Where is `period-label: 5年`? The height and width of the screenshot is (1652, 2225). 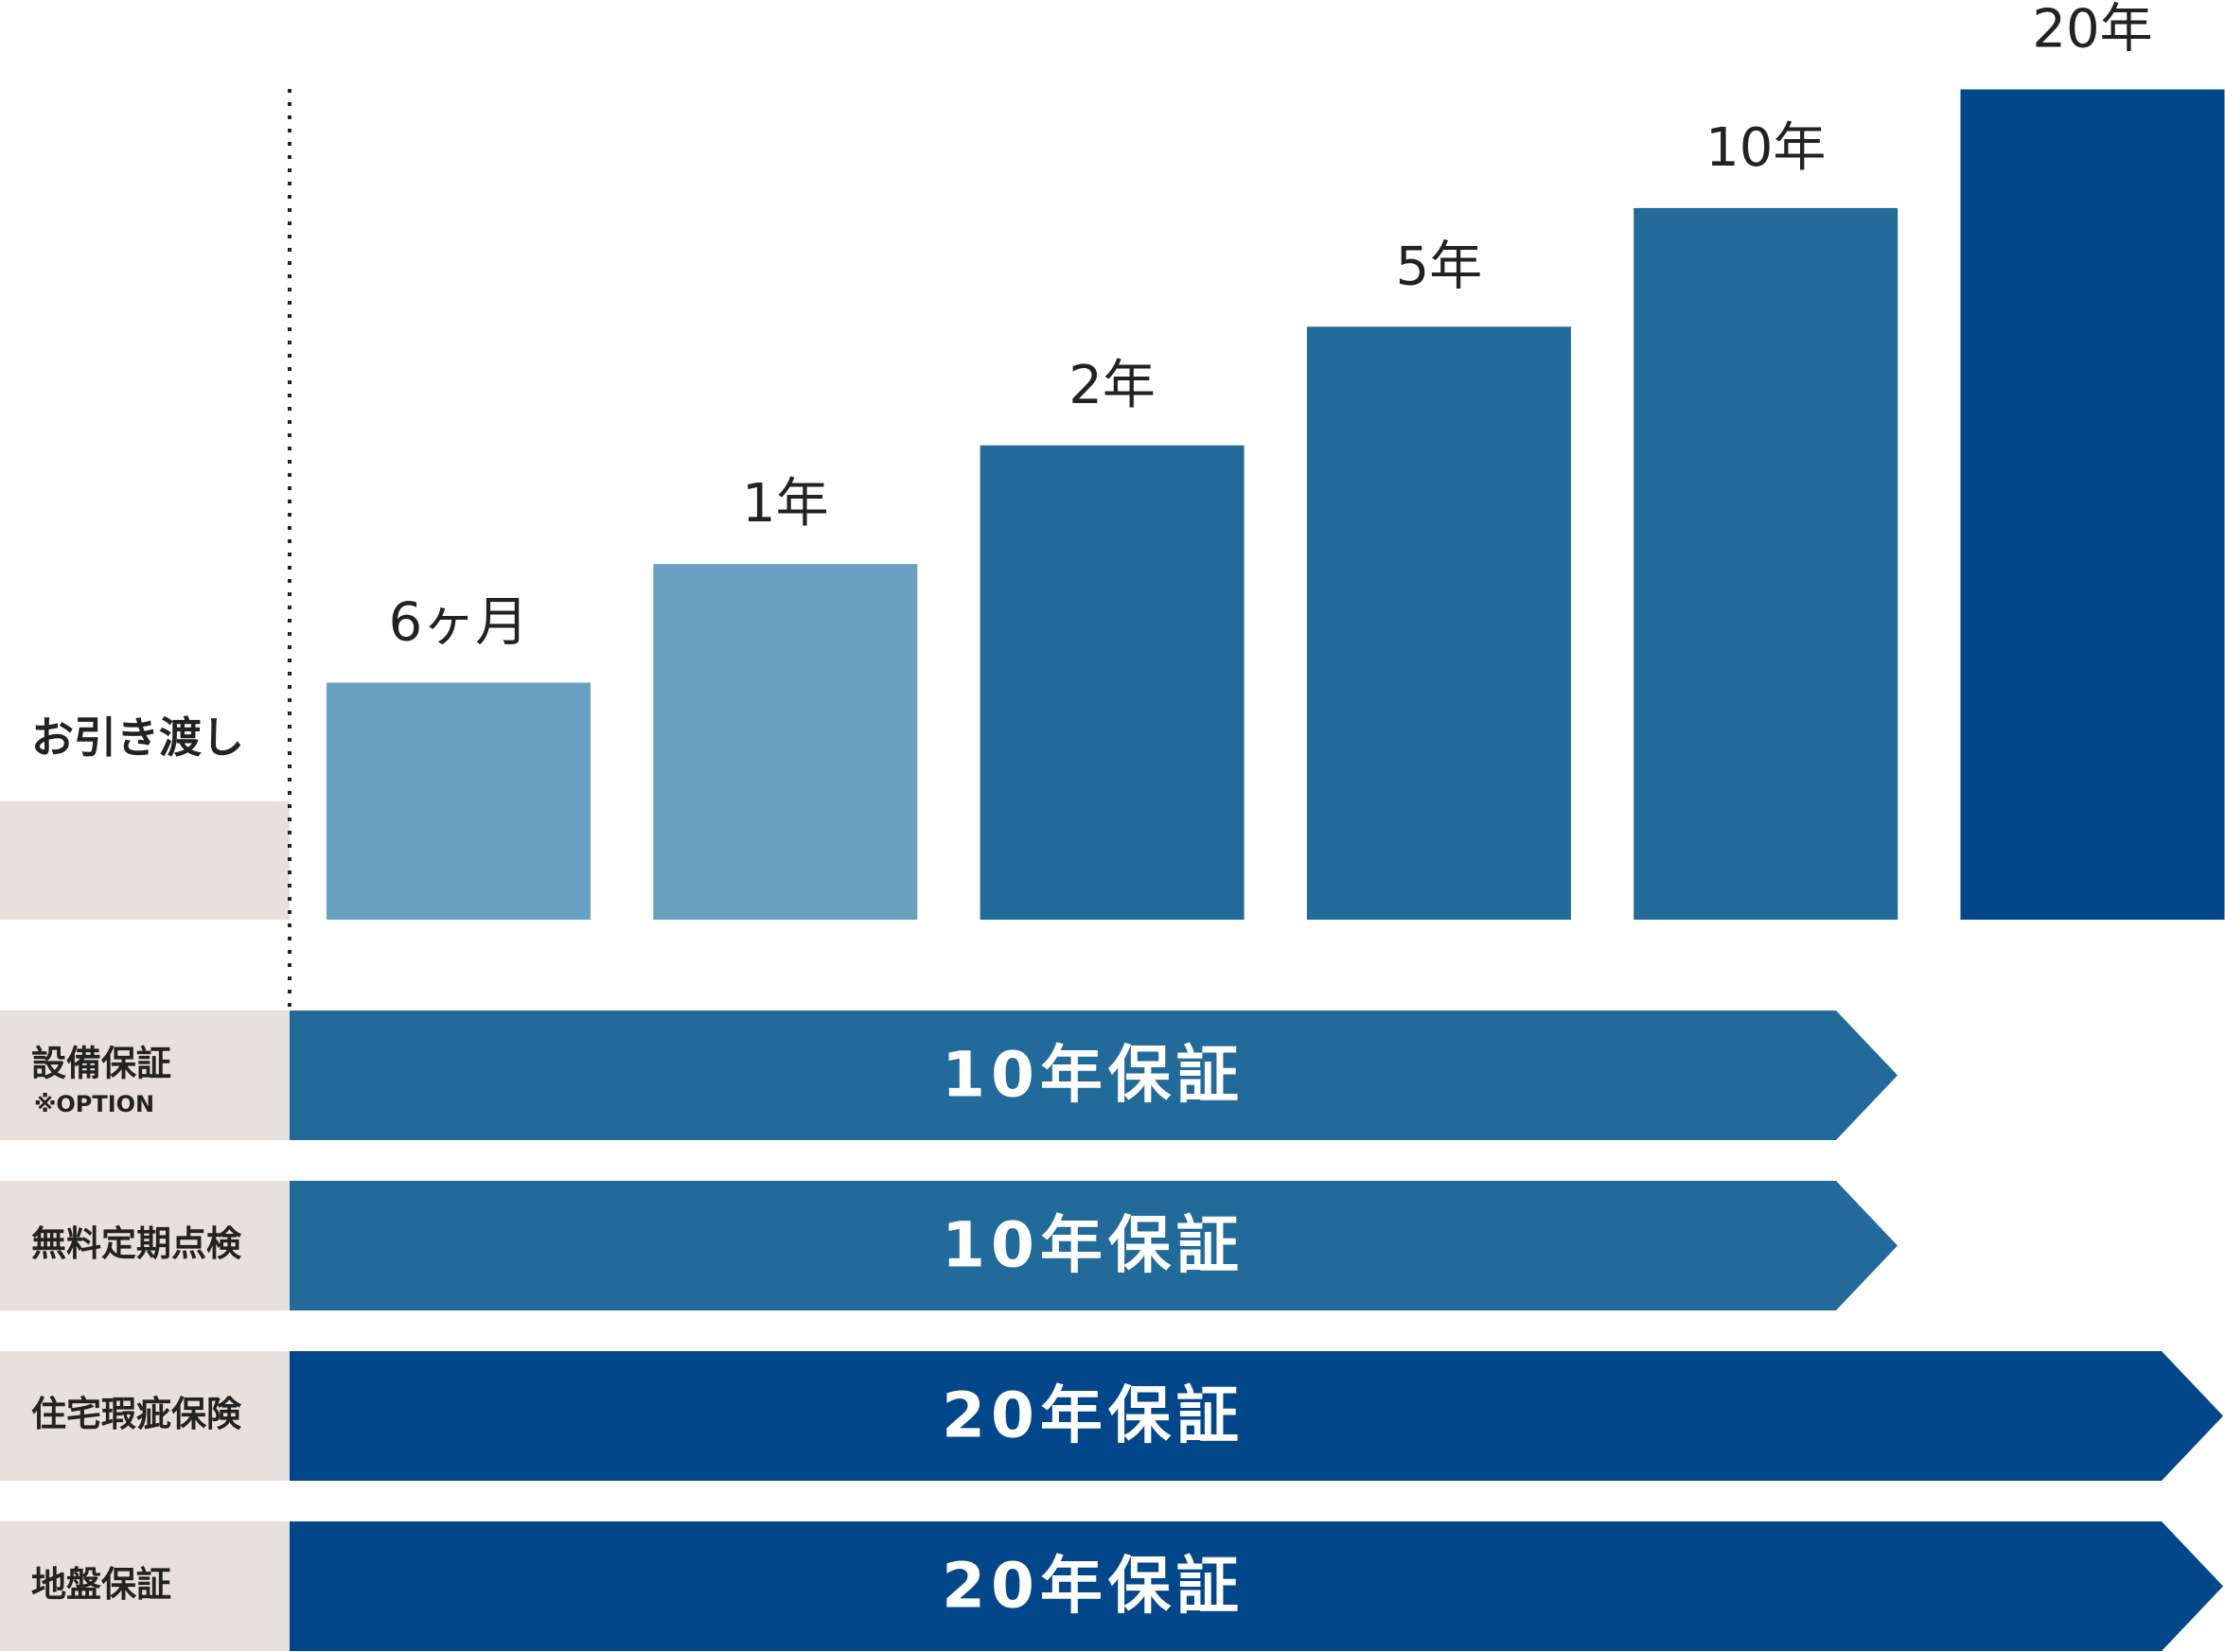
period-label: 5年 is located at coordinates (1439, 266).